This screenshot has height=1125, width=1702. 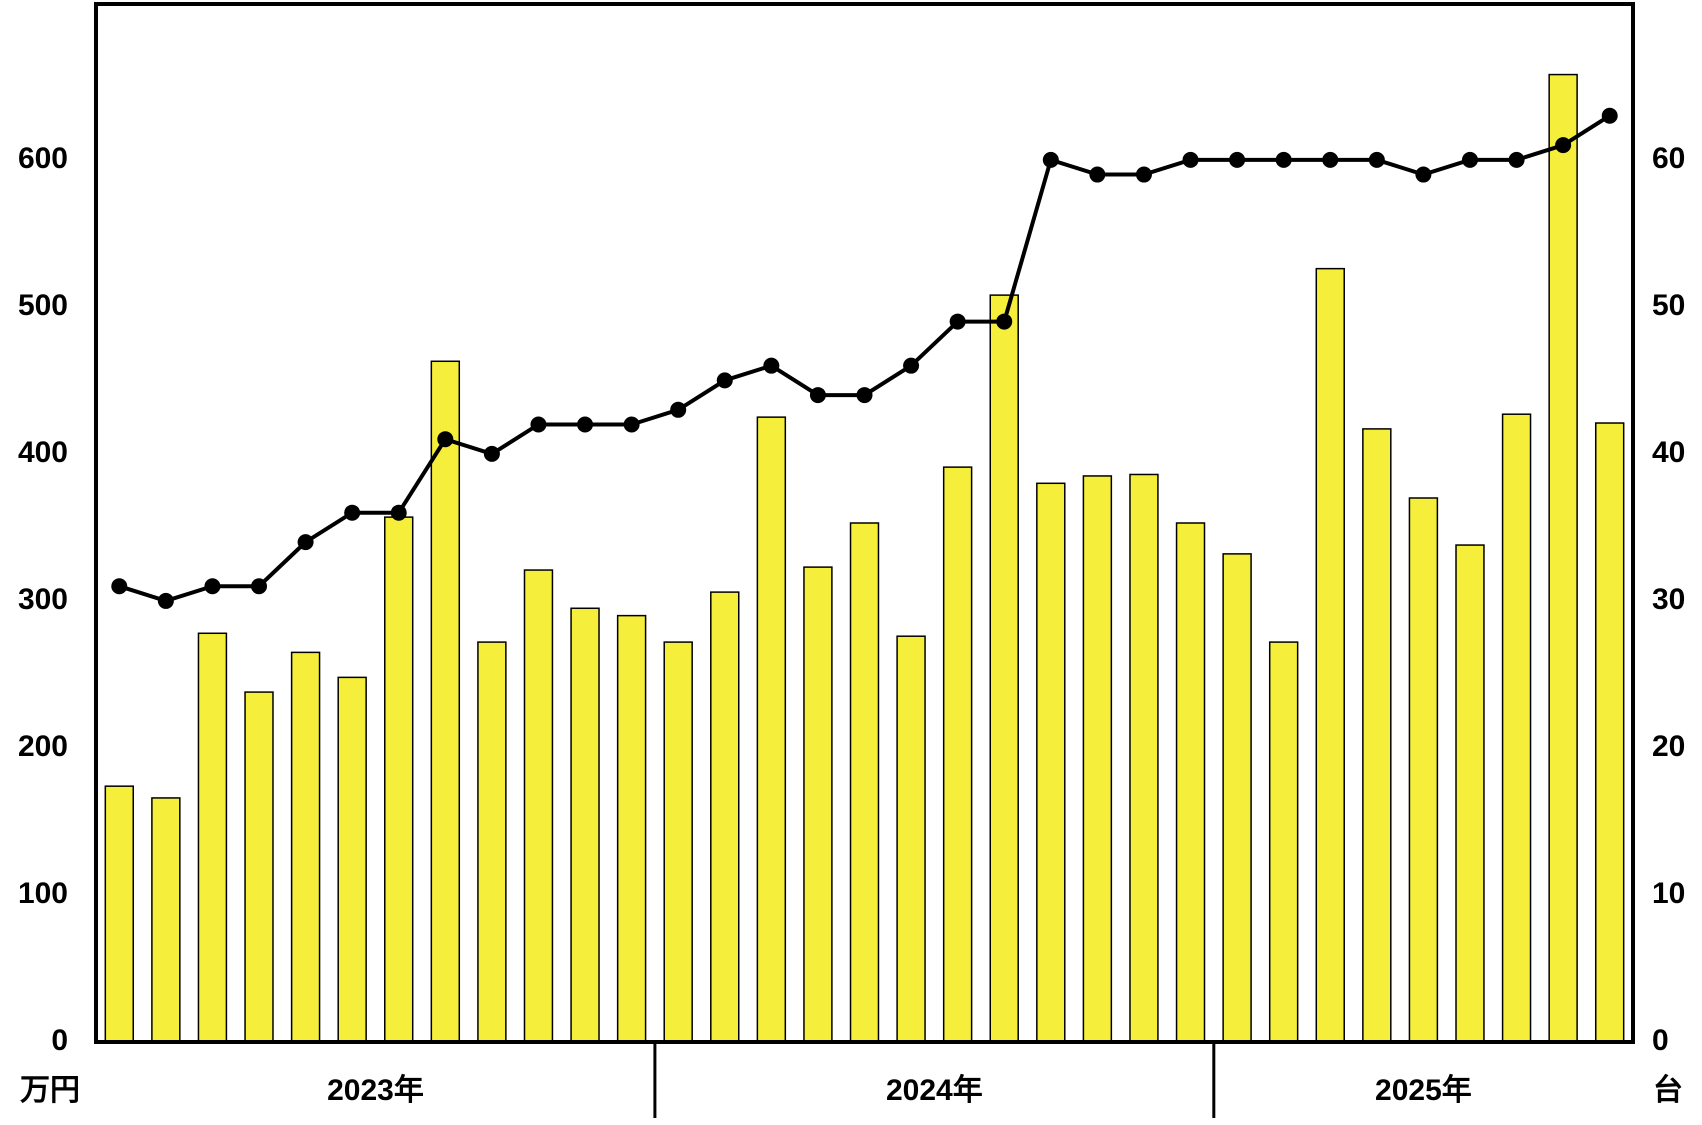 What do you see at coordinates (1660, 1040) in the screenshot?
I see `y2-tick-label: 0` at bounding box center [1660, 1040].